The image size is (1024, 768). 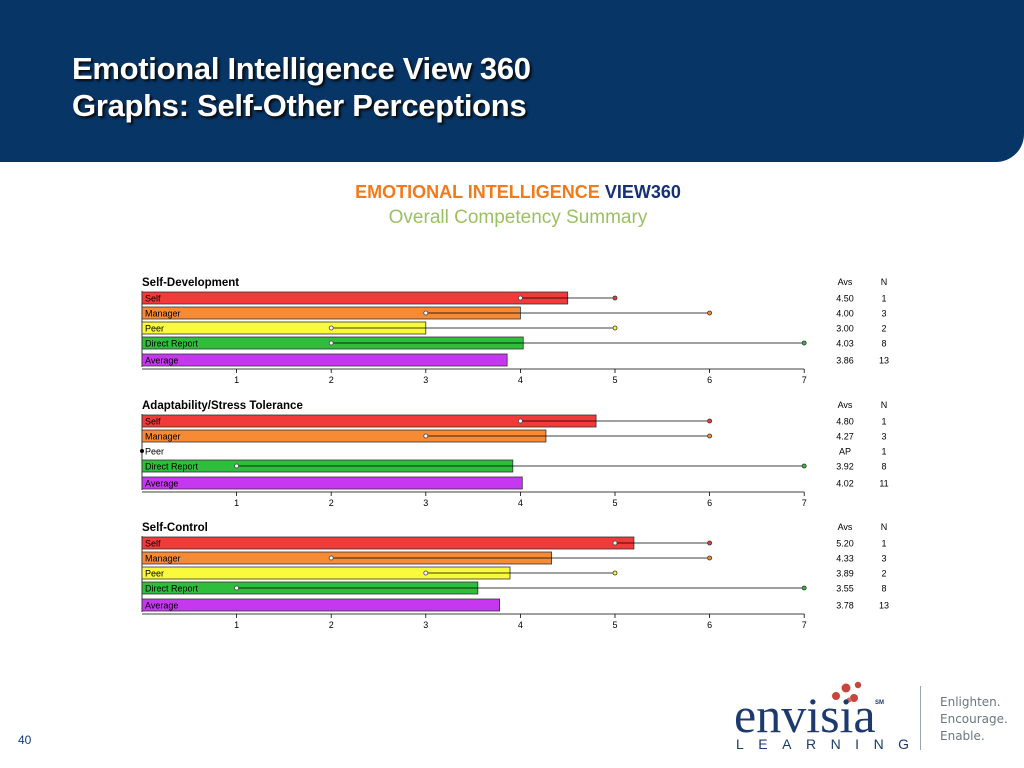 I want to click on page-number: 40, so click(x=25, y=740).